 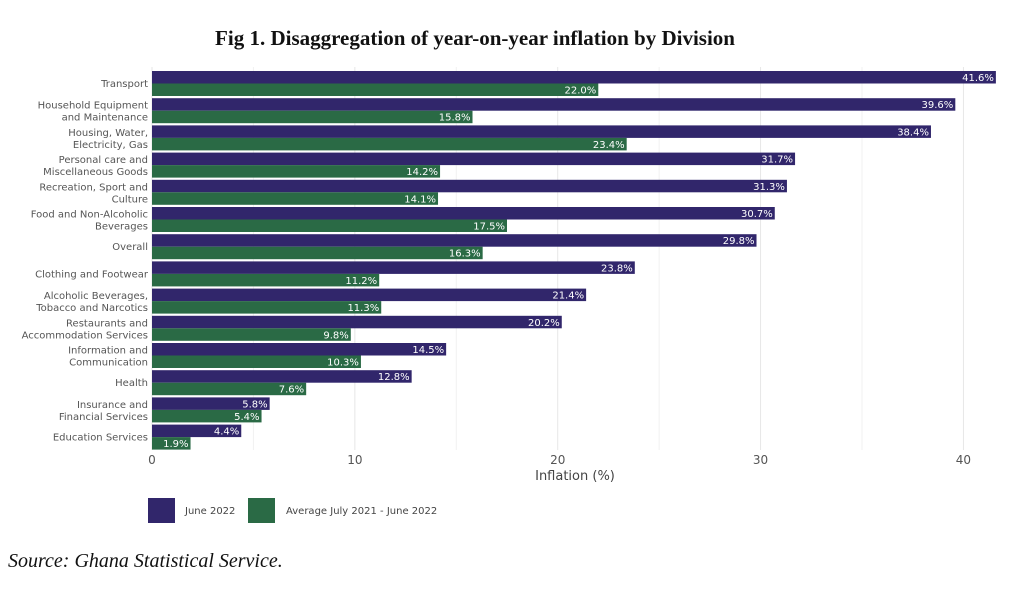 I want to click on category-label: Transport, so click(x=124, y=84).